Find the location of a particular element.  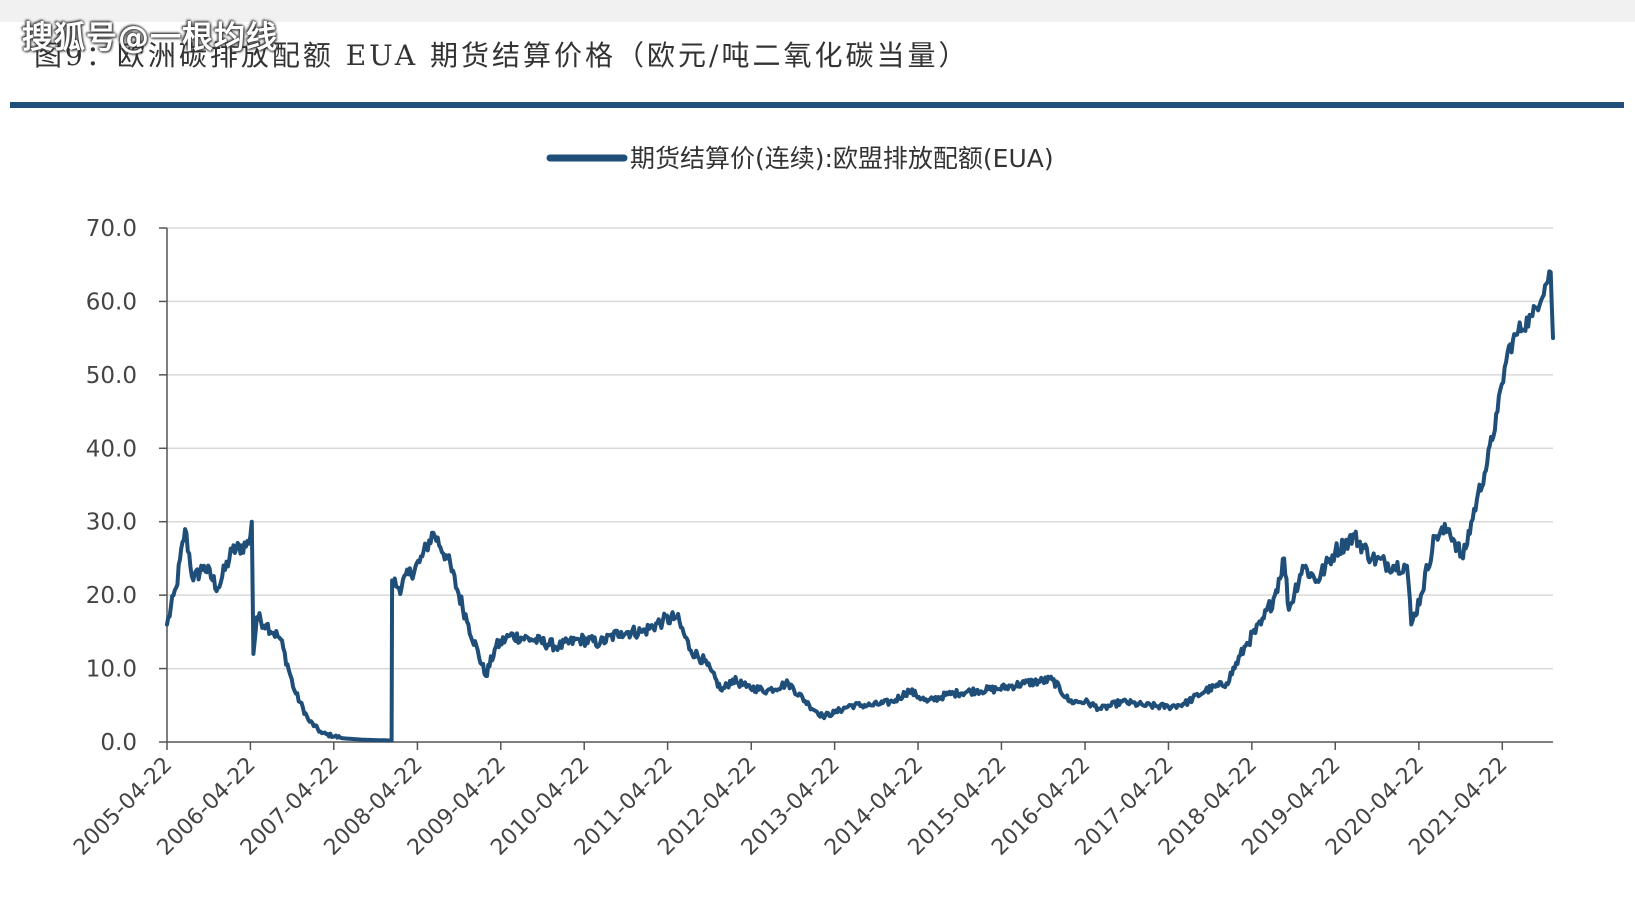

top-band is located at coordinates (817, 11).